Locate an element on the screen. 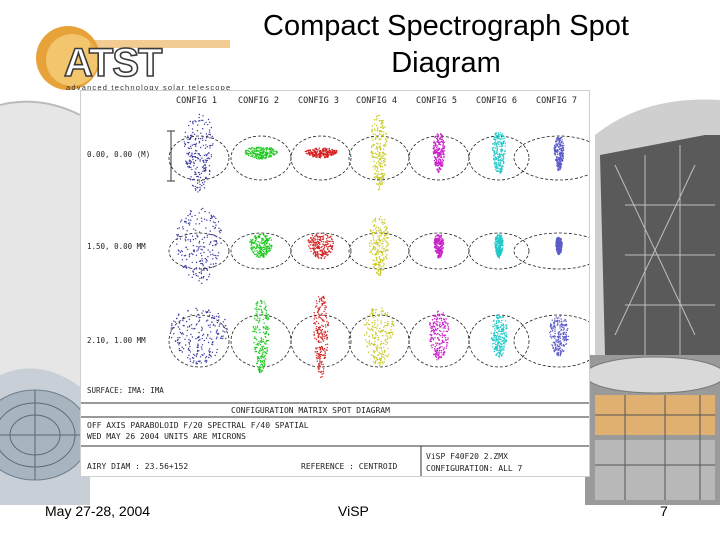  field-label-1: 0.00, 0.00 (M) is located at coordinates (118, 154).